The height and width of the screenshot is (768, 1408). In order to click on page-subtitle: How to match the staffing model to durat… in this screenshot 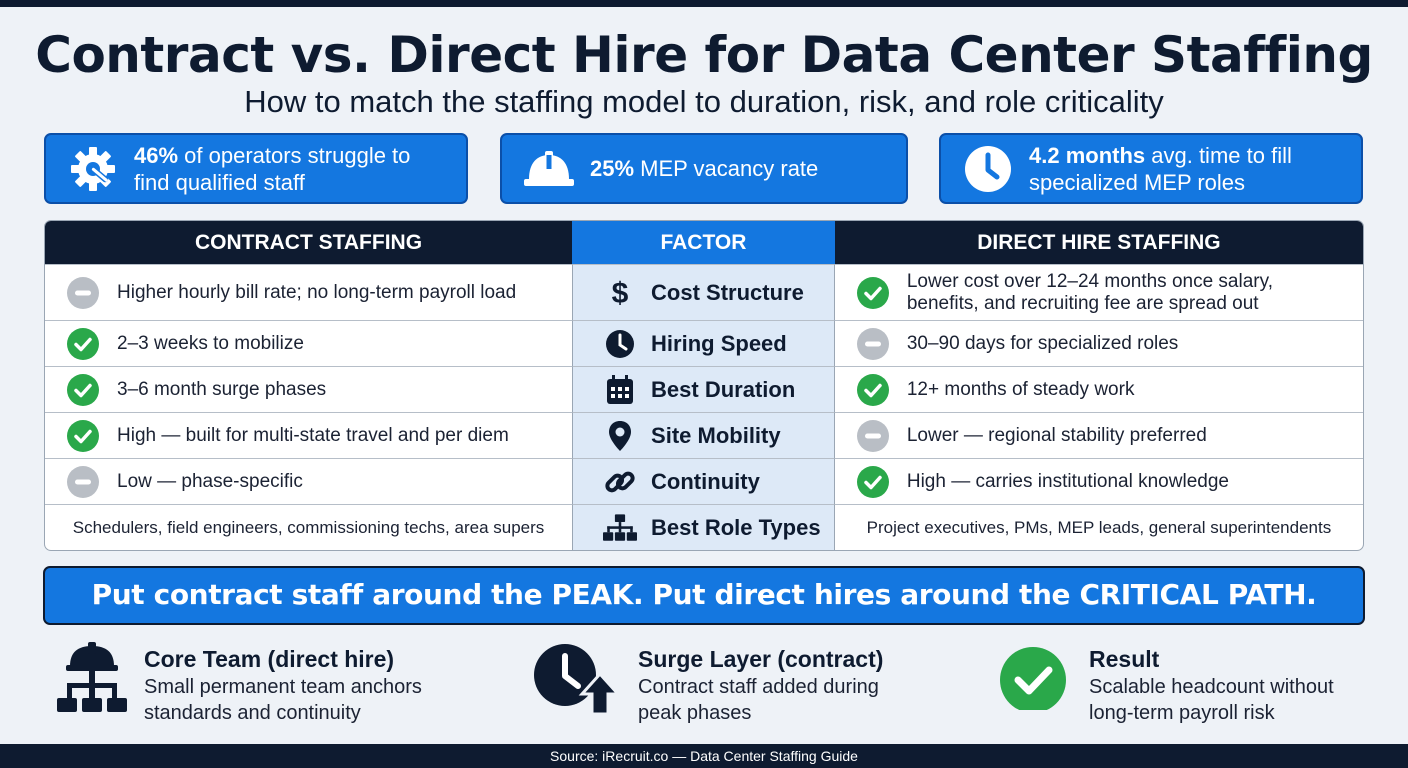, I will do `click(704, 101)`.